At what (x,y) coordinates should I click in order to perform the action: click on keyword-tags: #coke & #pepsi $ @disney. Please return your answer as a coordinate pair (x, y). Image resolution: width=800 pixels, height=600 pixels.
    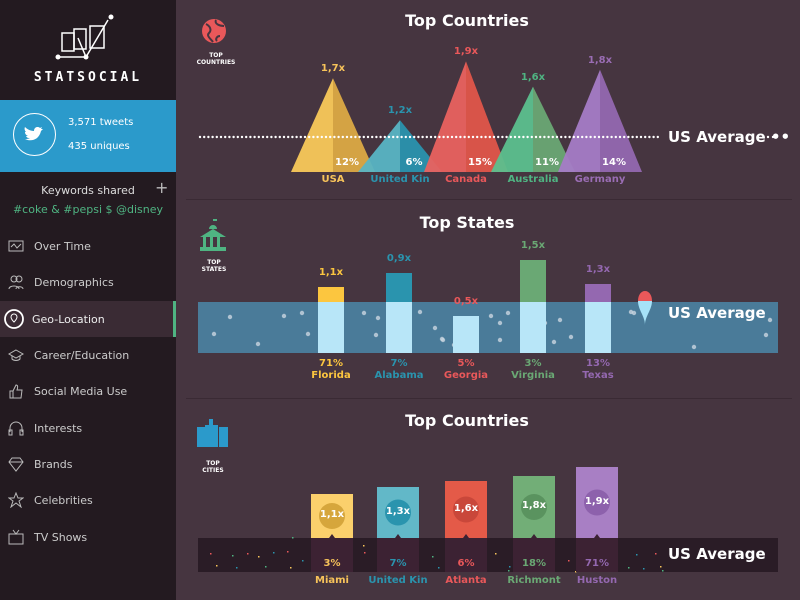
    Looking at the image, I should click on (88, 209).